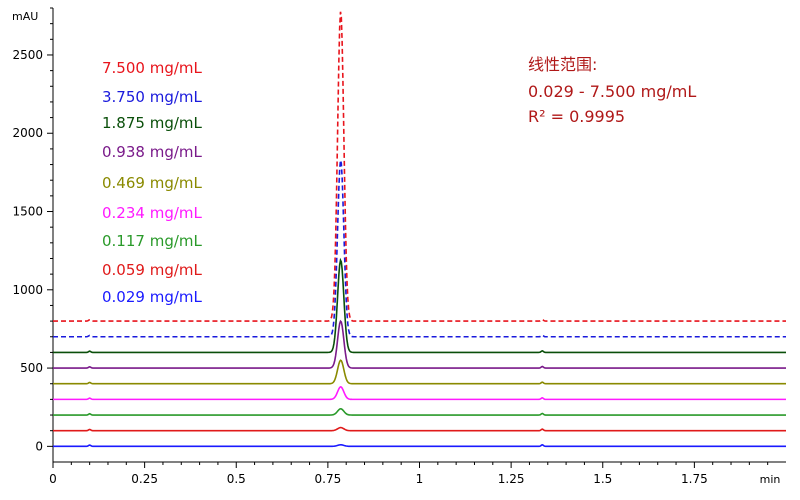 The image size is (800, 500). I want to click on x-tick-label: 1, so click(420, 479).